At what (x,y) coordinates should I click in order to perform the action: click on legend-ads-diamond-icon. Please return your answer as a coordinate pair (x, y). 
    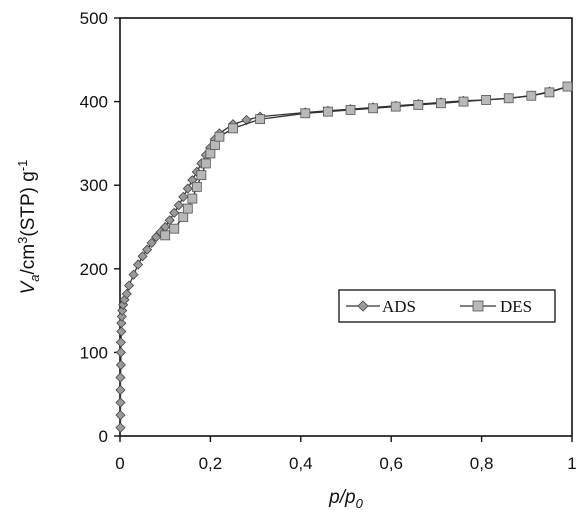
    Looking at the image, I should click on (363, 306).